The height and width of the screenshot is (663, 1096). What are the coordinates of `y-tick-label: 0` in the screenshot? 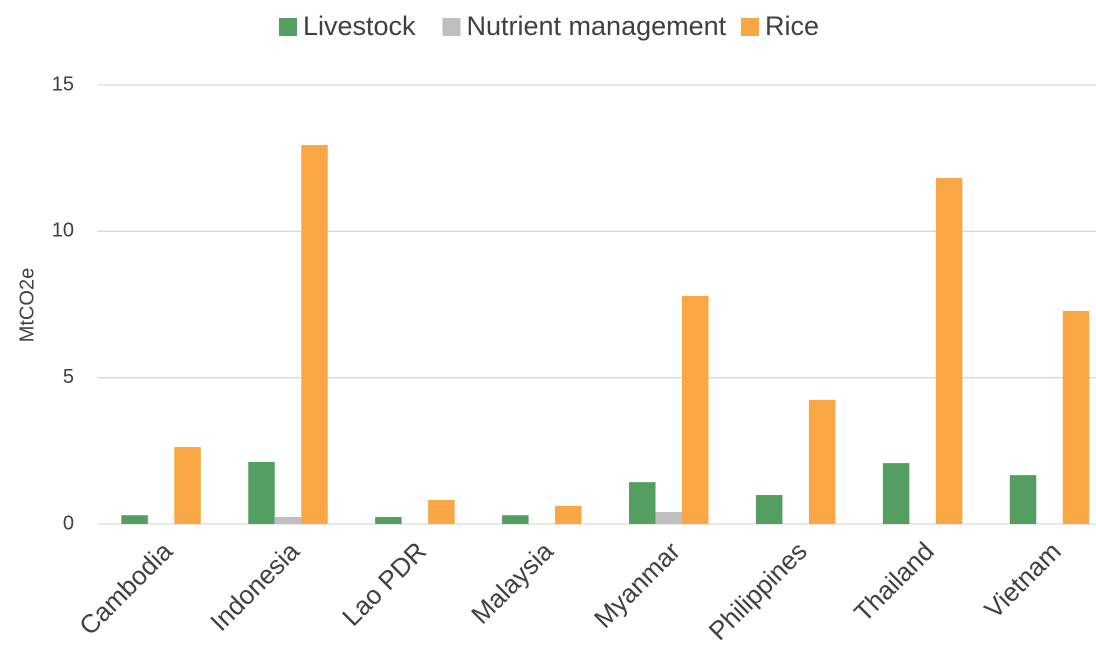 It's located at (68, 523).